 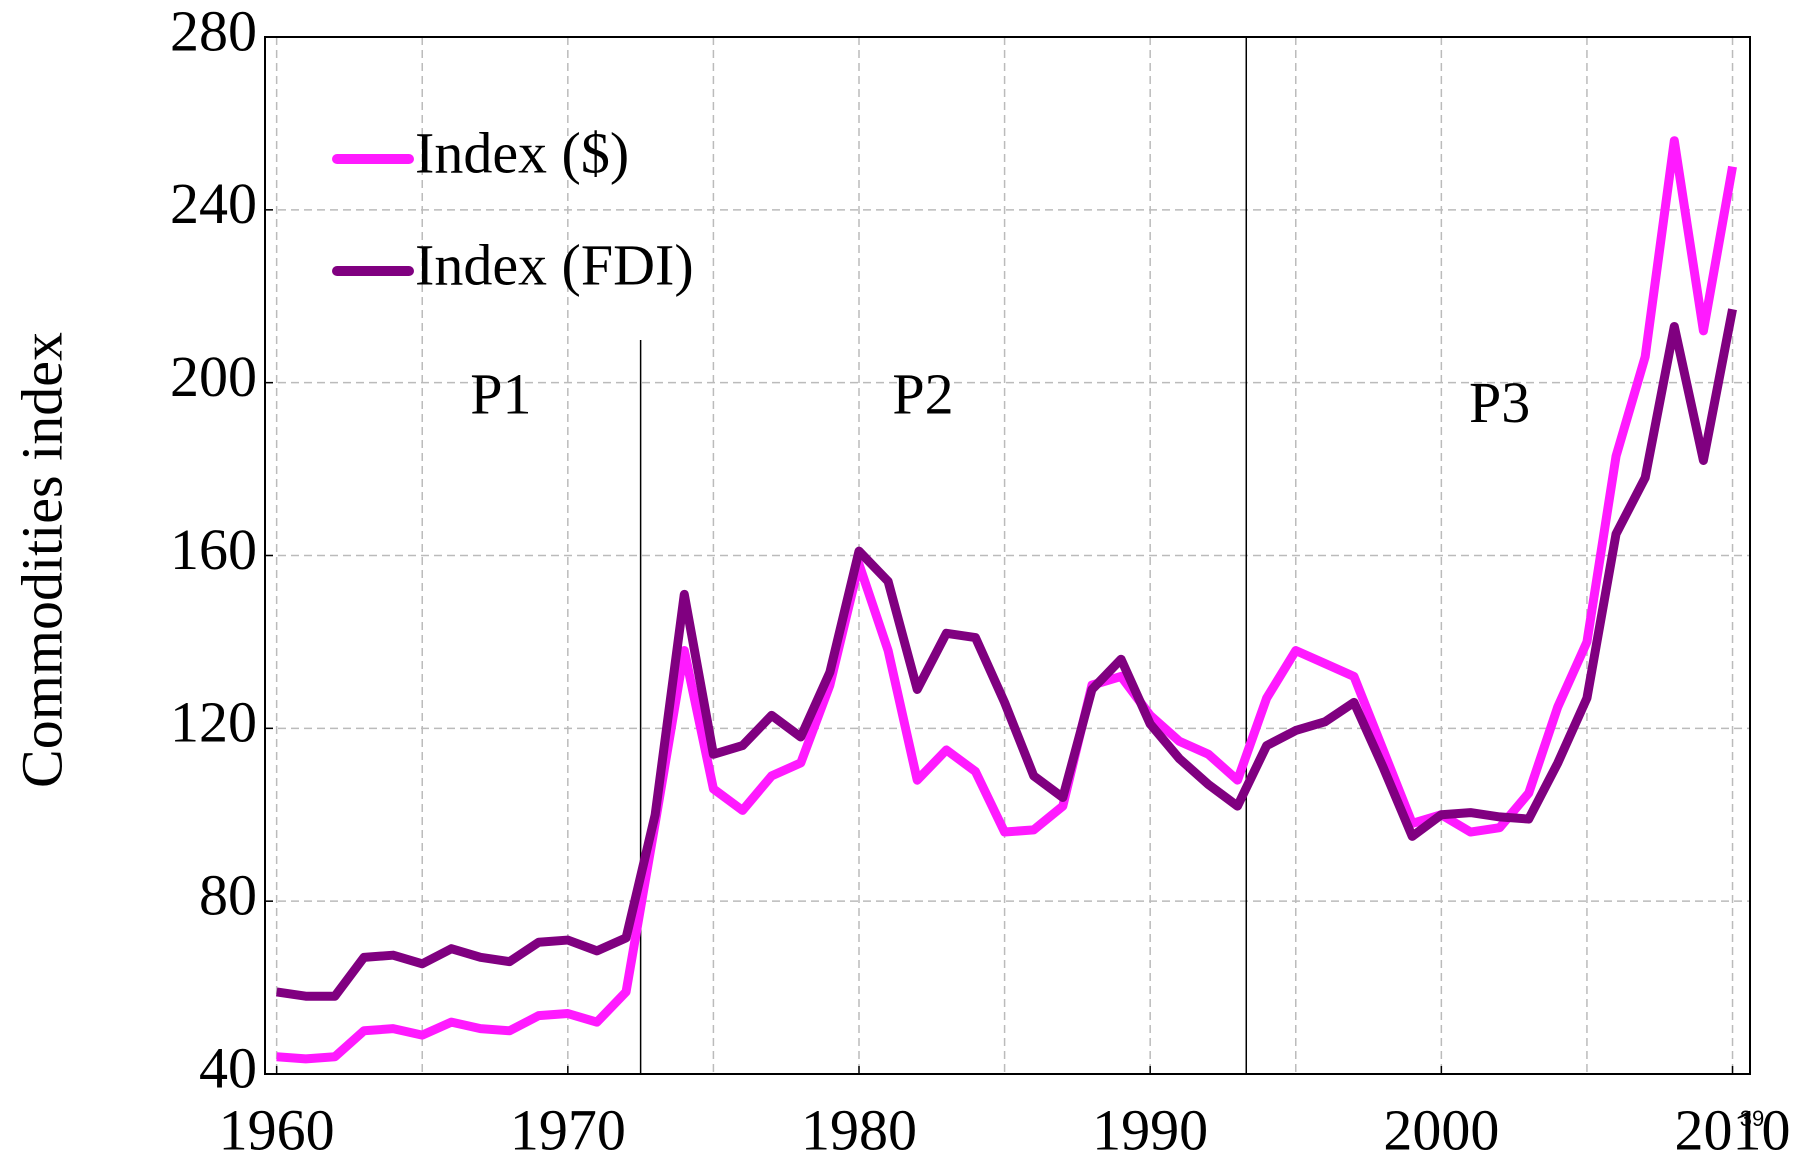 What do you see at coordinates (228, 894) in the screenshot?
I see `y-tick-label: 80` at bounding box center [228, 894].